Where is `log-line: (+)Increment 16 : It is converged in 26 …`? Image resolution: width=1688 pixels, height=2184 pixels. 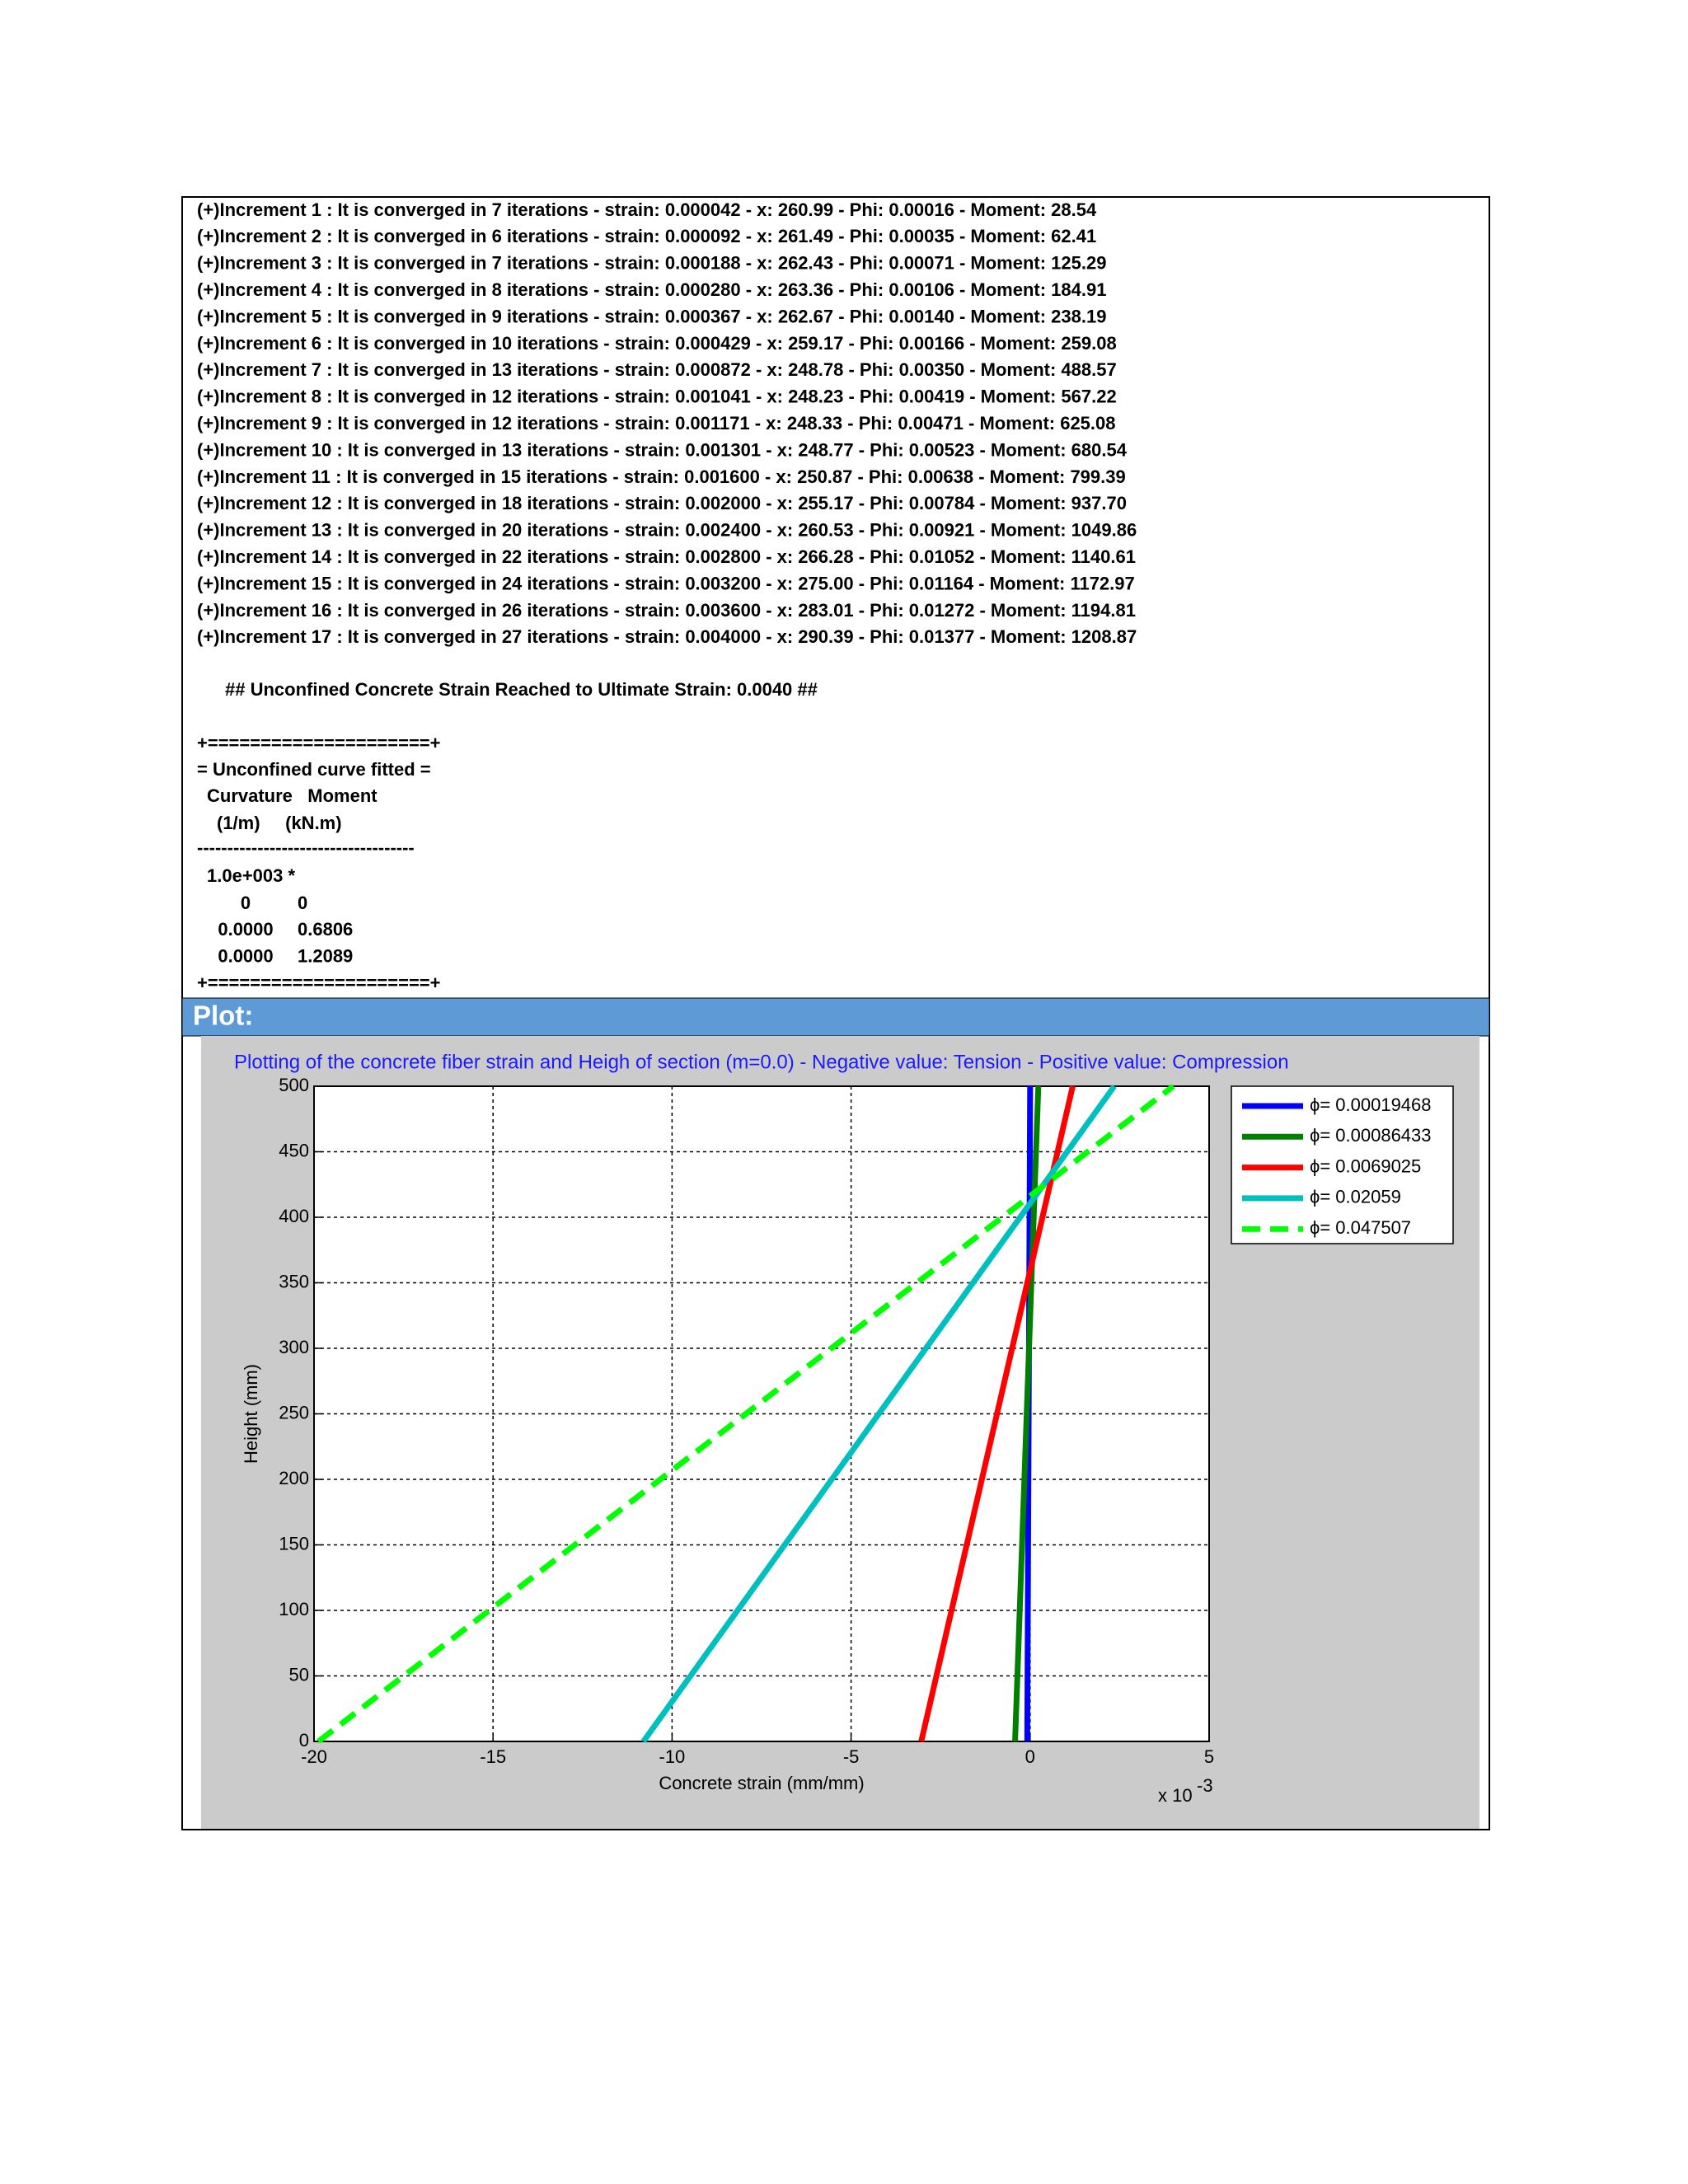
log-line: (+)Increment 16 : It is converged in 26 … is located at coordinates (666, 610).